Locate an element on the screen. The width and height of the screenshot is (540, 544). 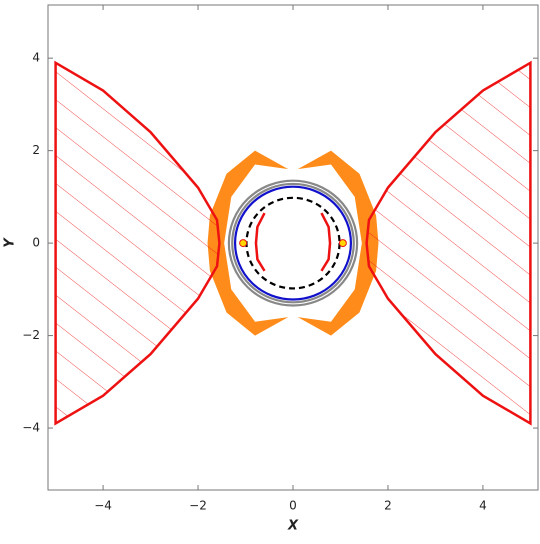
x-tick-label: −2 is located at coordinates (198, 506).